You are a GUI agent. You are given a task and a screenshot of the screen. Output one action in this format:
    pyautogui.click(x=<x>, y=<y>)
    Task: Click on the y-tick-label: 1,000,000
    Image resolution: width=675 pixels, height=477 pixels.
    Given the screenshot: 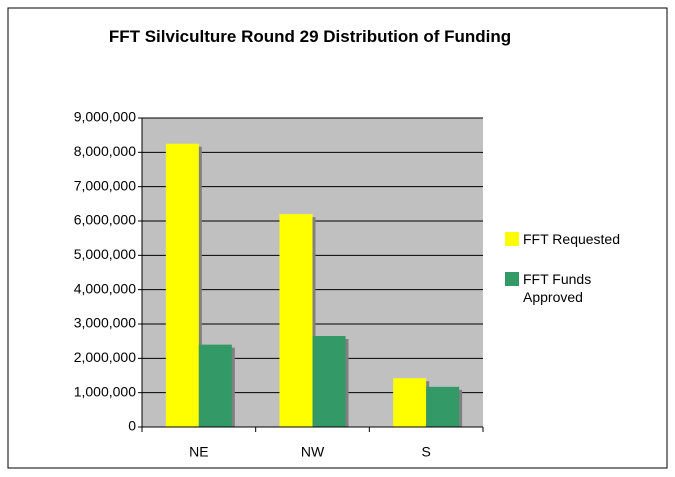 What is the action you would take?
    pyautogui.click(x=105, y=391)
    